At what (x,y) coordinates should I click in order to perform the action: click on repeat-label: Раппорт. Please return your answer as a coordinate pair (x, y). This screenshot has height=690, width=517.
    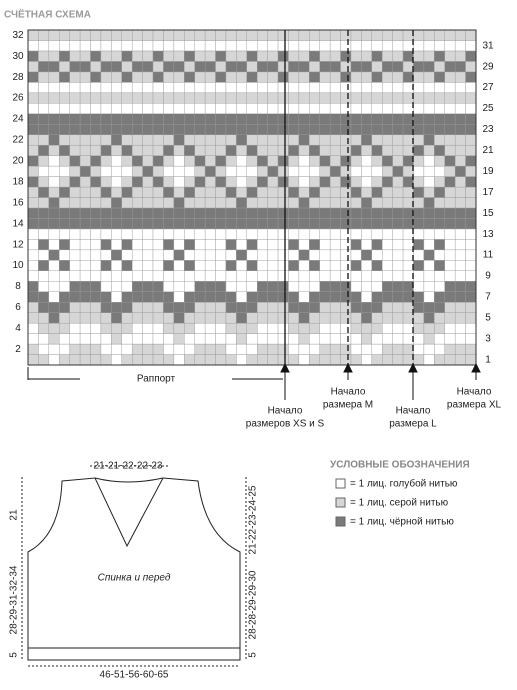
    Looking at the image, I should click on (156, 379).